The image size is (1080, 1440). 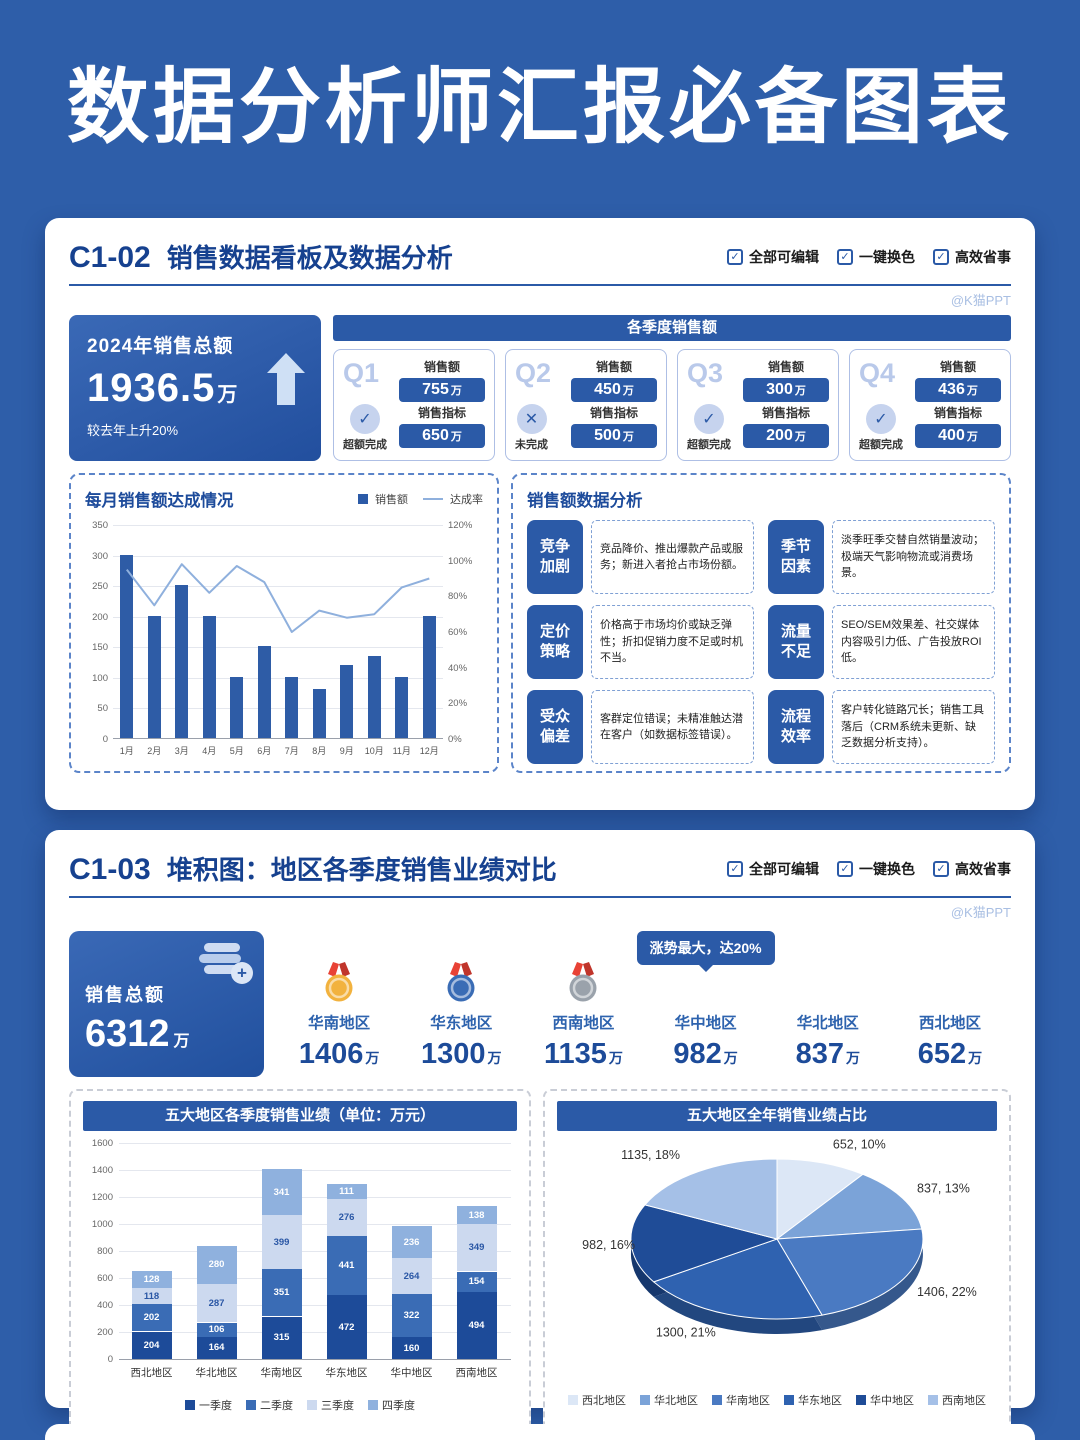 What do you see at coordinates (958, 436) in the screenshot?
I see `target-value: 400 万` at bounding box center [958, 436].